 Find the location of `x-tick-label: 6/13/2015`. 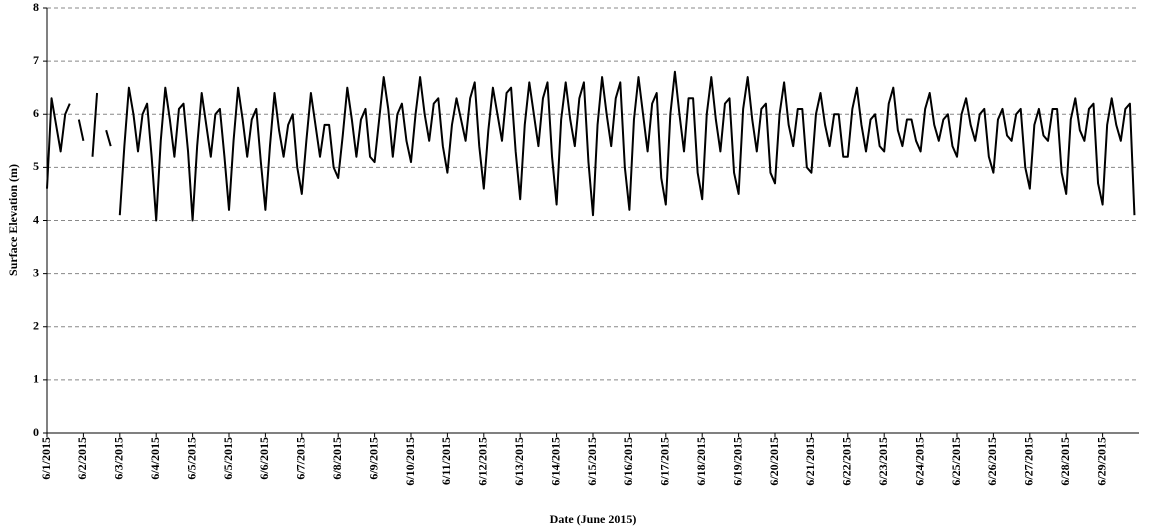

x-tick-label: 6/13/2015 is located at coordinates (519, 461).